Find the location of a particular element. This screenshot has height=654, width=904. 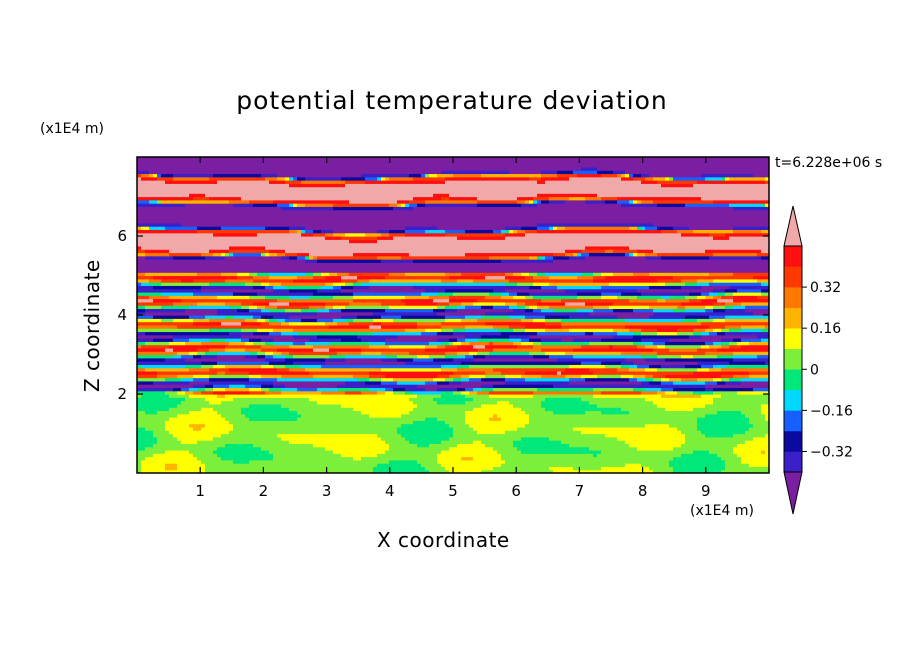

colorbar-segment is located at coordinates (793, 380).